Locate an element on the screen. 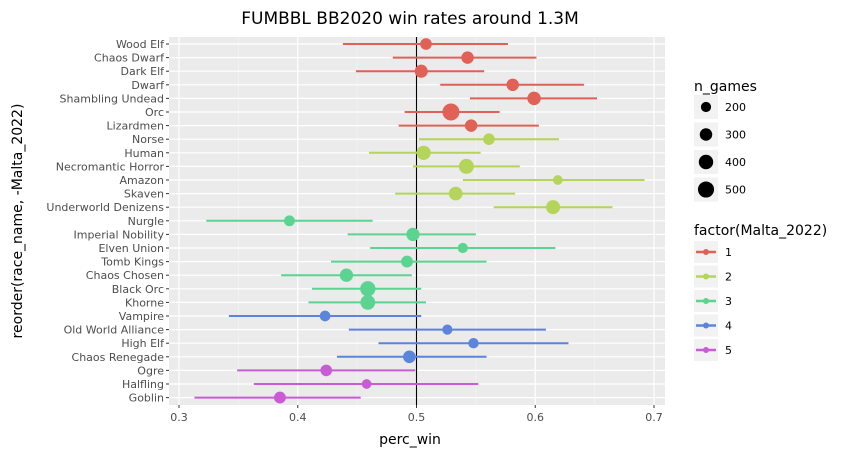  legend-size: n_games 200 300 400 500 is located at coordinates (725, 140).